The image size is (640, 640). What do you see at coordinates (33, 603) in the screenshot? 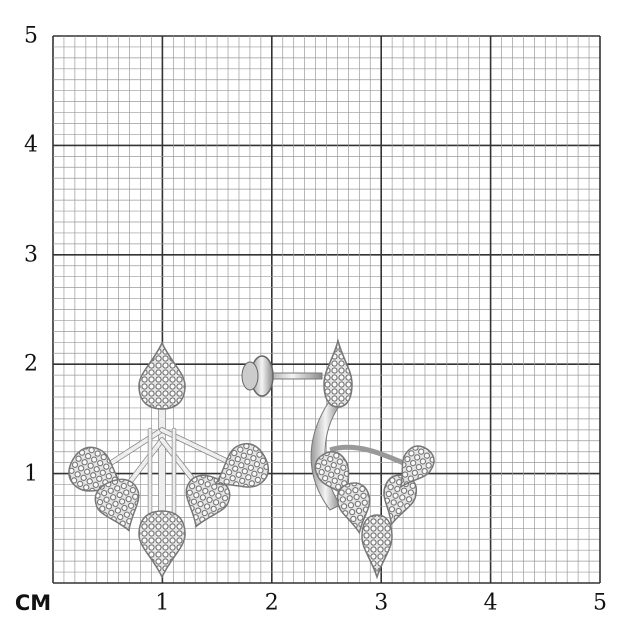
I see `unit-label: CM` at bounding box center [33, 603].